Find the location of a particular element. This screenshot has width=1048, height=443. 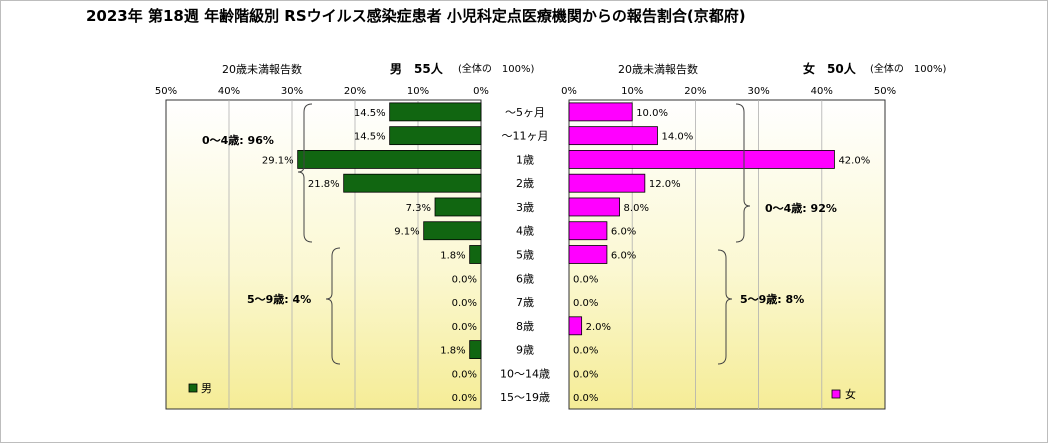

female-bar-label: 14.0% is located at coordinates (677, 137).